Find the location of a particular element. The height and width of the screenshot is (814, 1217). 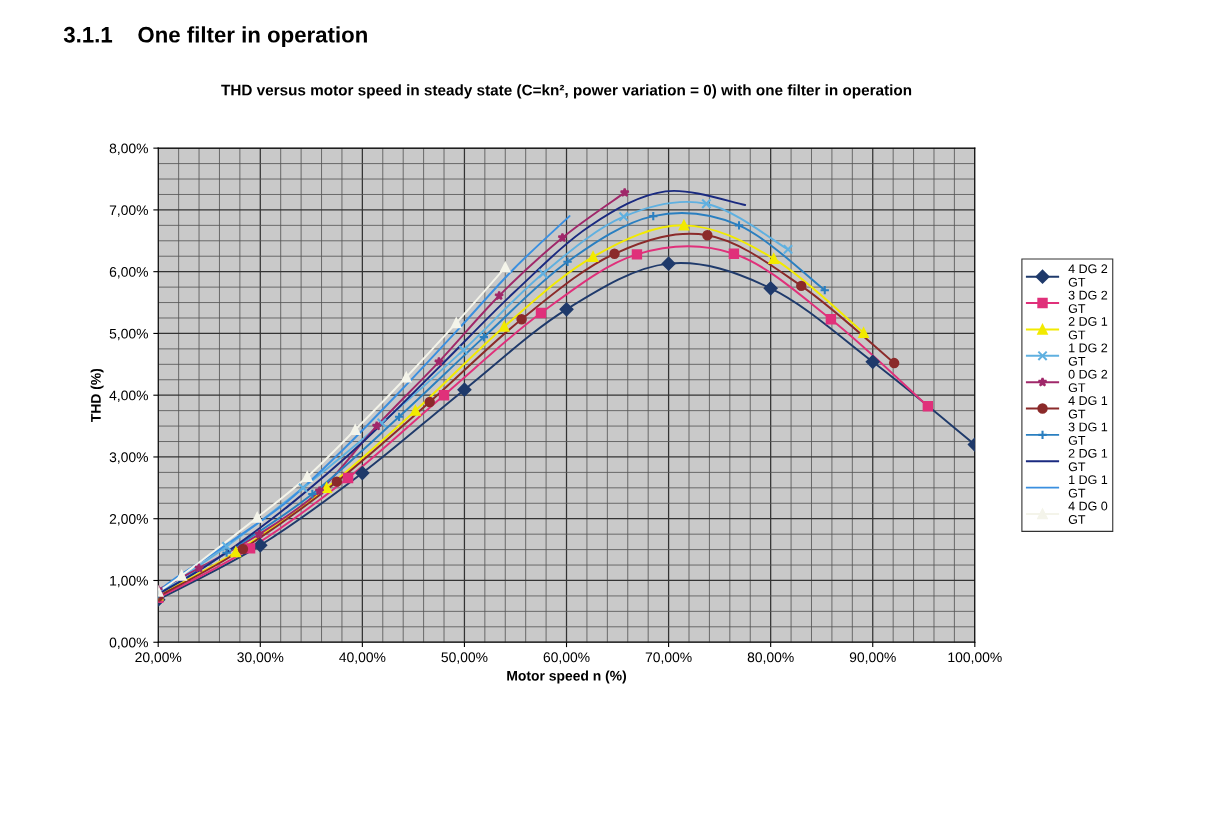

y-tick-label: 1,00% is located at coordinates (129, 581).